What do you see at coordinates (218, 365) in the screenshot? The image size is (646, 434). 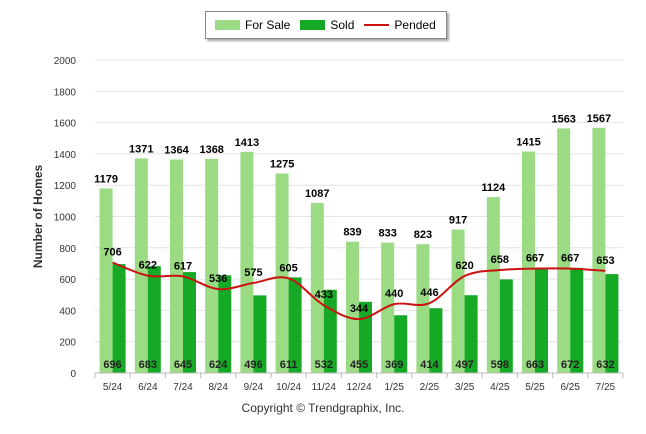 I see `sold-value-label: 624` at bounding box center [218, 365].